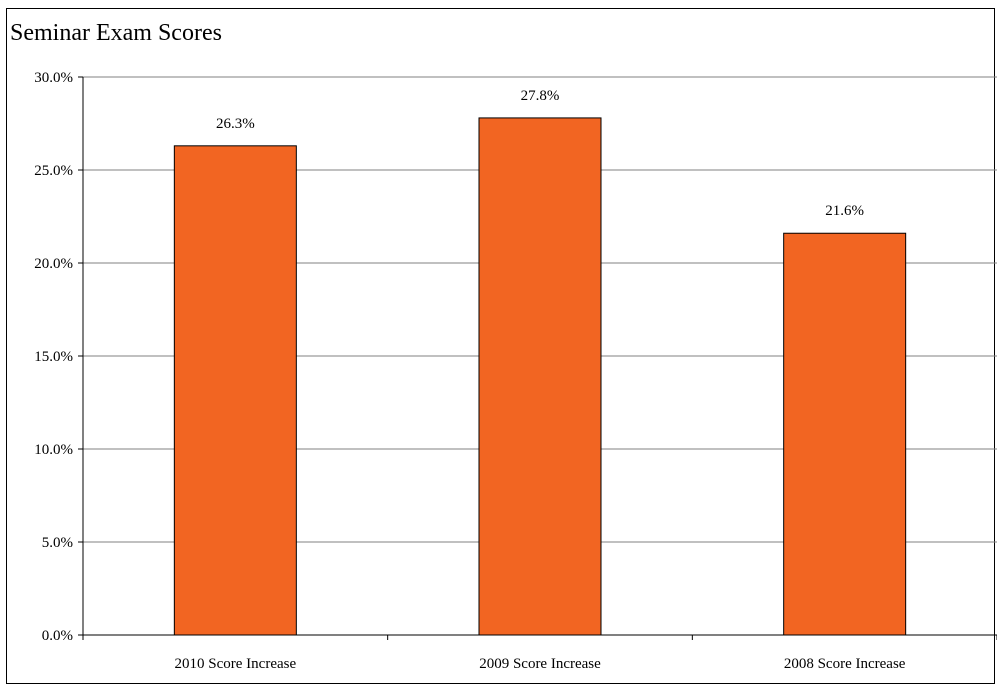 The image size is (997, 686). I want to click on data-label: 27.8%, so click(540, 96).